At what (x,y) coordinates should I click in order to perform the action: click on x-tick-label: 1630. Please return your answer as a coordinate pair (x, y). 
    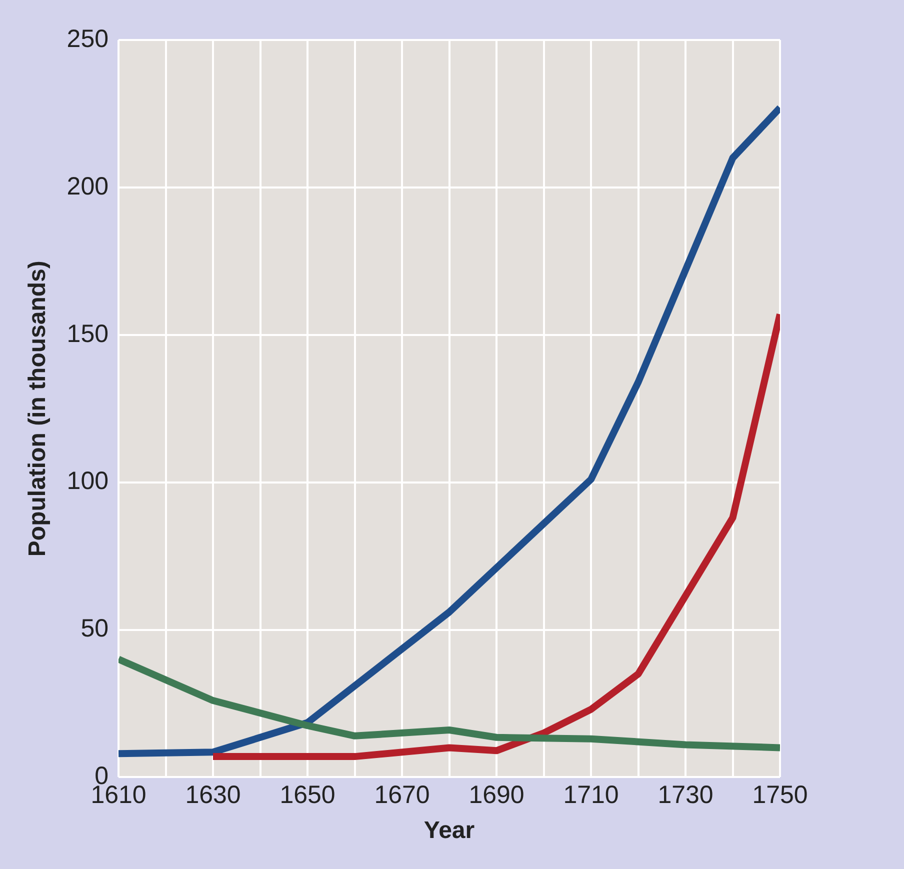
    Looking at the image, I should click on (213, 795).